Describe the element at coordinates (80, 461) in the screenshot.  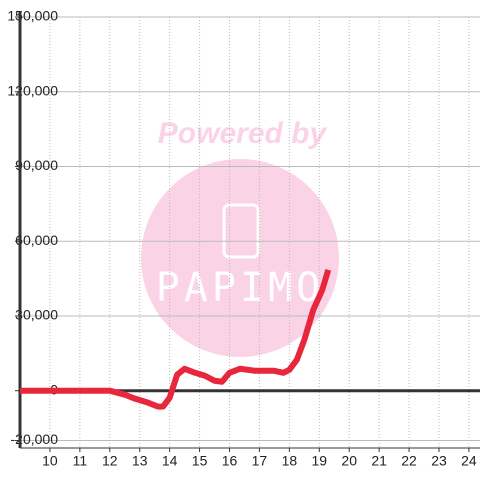
I see `x-tick-label: 11` at that location.